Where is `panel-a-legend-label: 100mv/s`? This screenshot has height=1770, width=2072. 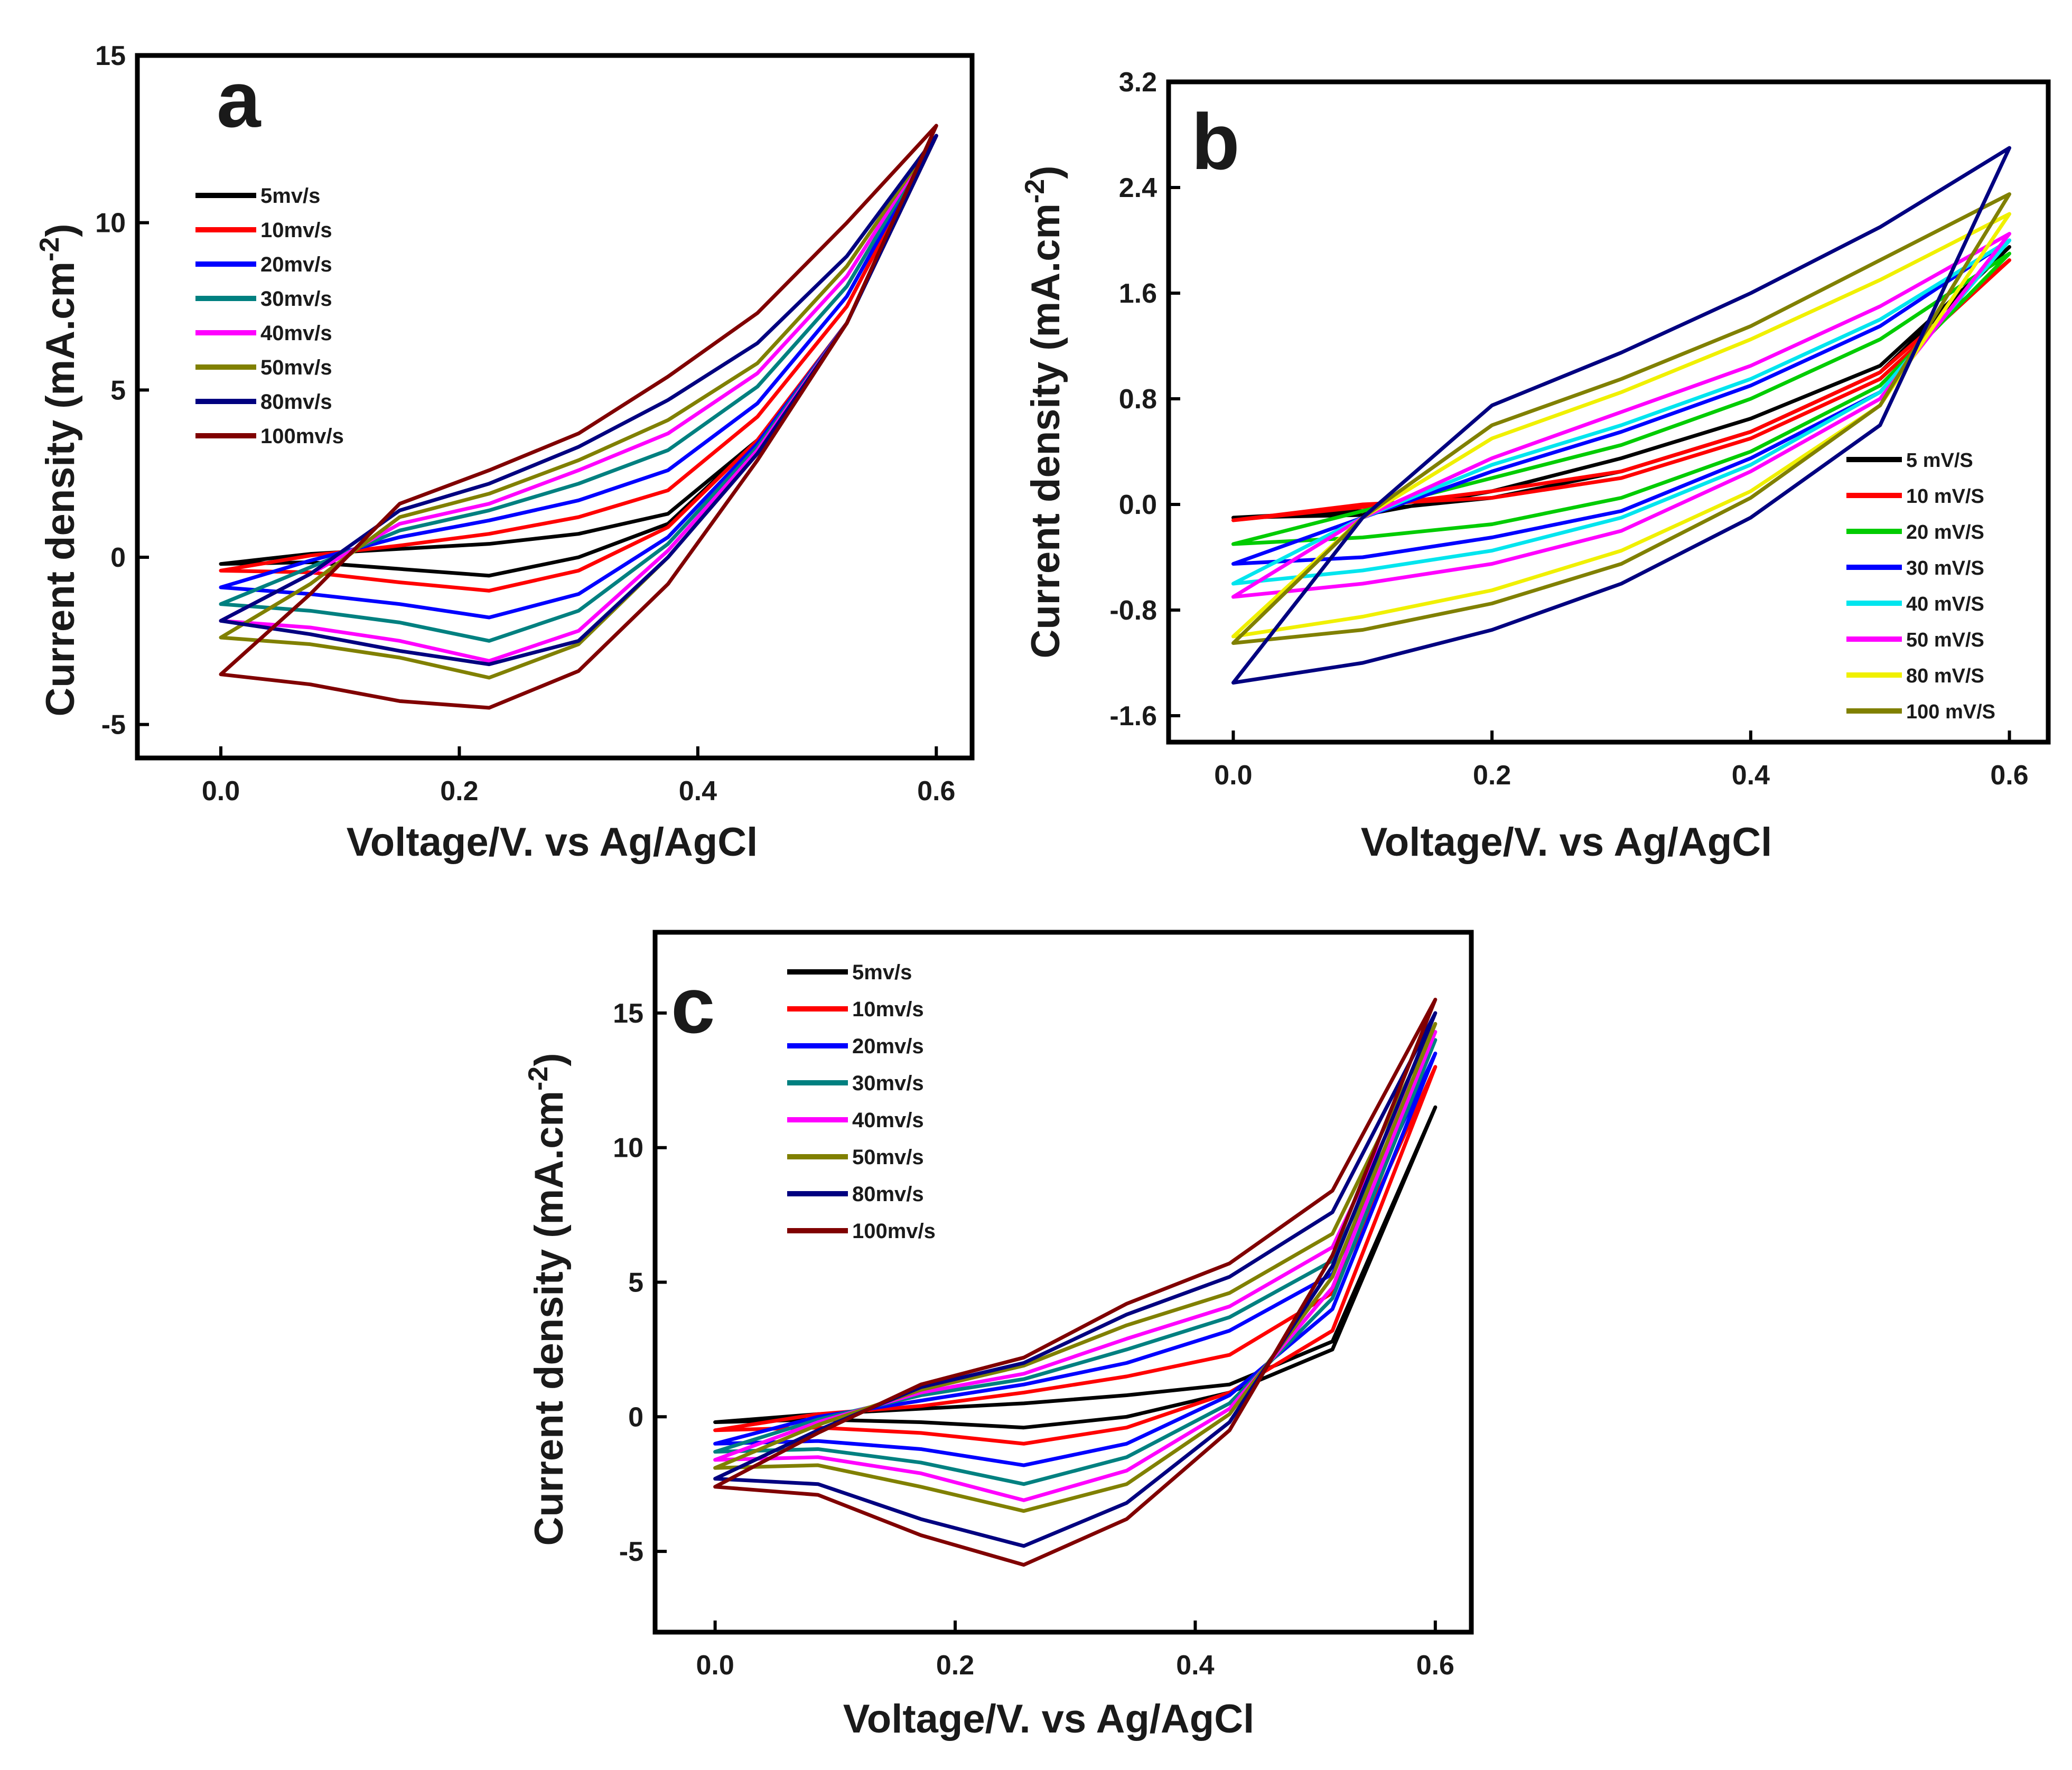
panel-a-legend-label: 100mv/s is located at coordinates (302, 437).